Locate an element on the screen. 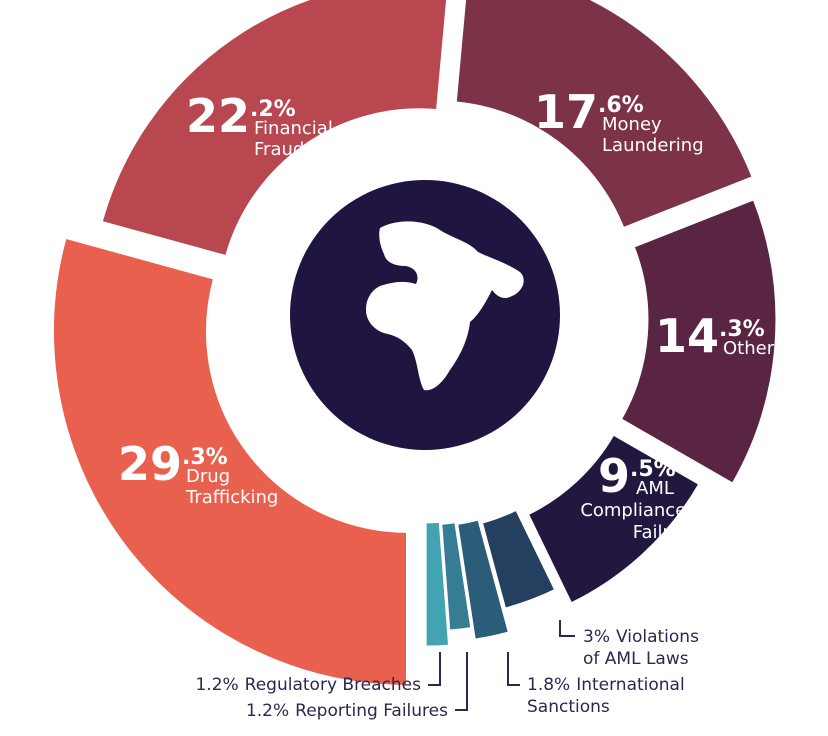  category-label: Drug Trafficking is located at coordinates (231, 487).